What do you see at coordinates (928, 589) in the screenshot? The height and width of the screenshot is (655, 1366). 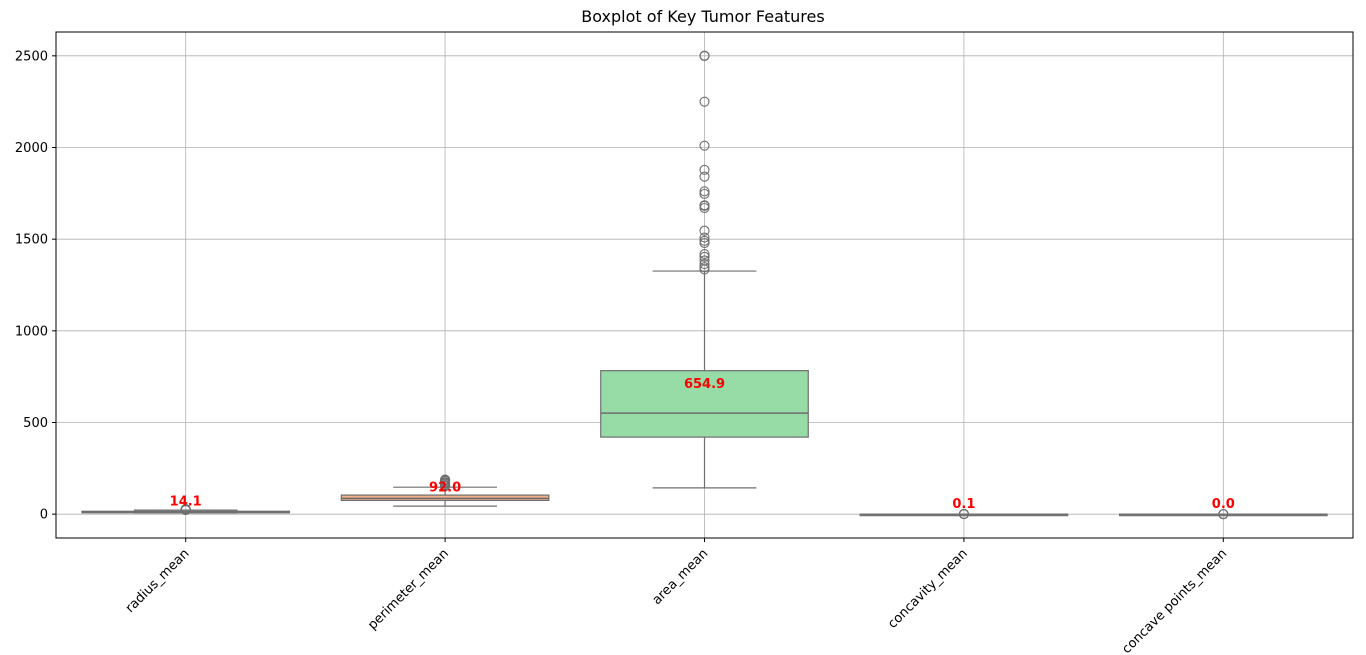 I see `x-tick-label: concavity_mean` at bounding box center [928, 589].